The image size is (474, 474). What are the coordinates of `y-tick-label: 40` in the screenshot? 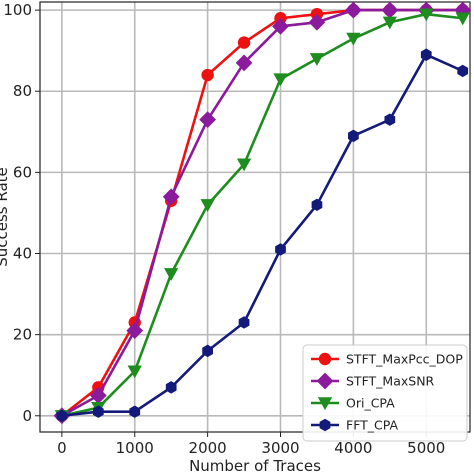 It's located at (22, 254).